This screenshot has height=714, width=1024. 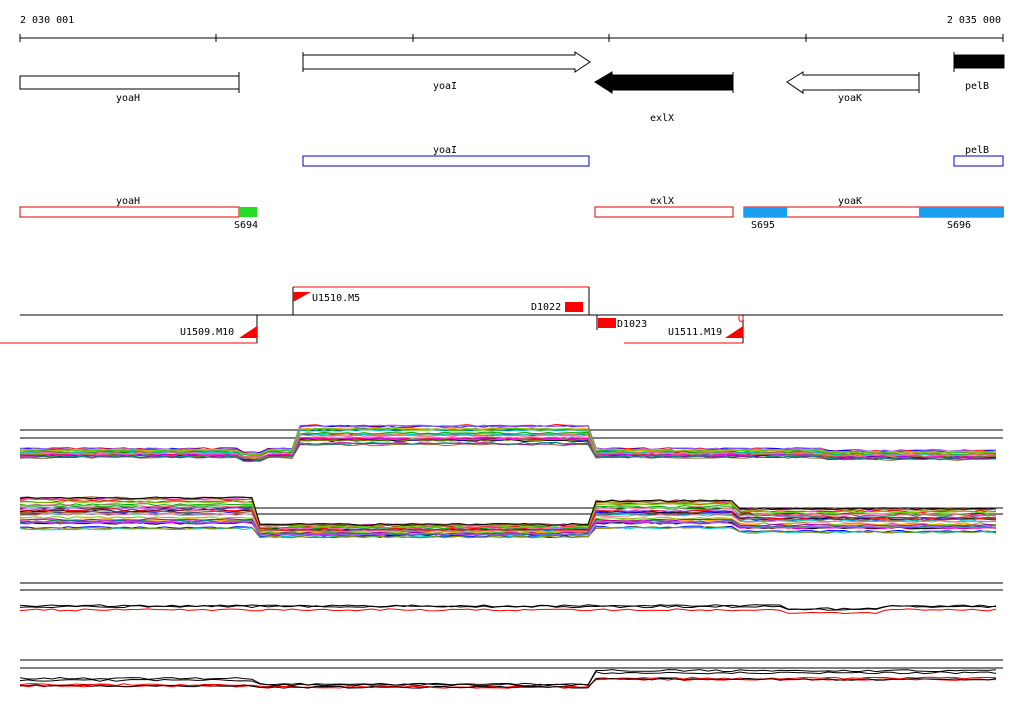 I want to click on gene-label: yoaI, so click(x=445, y=86).